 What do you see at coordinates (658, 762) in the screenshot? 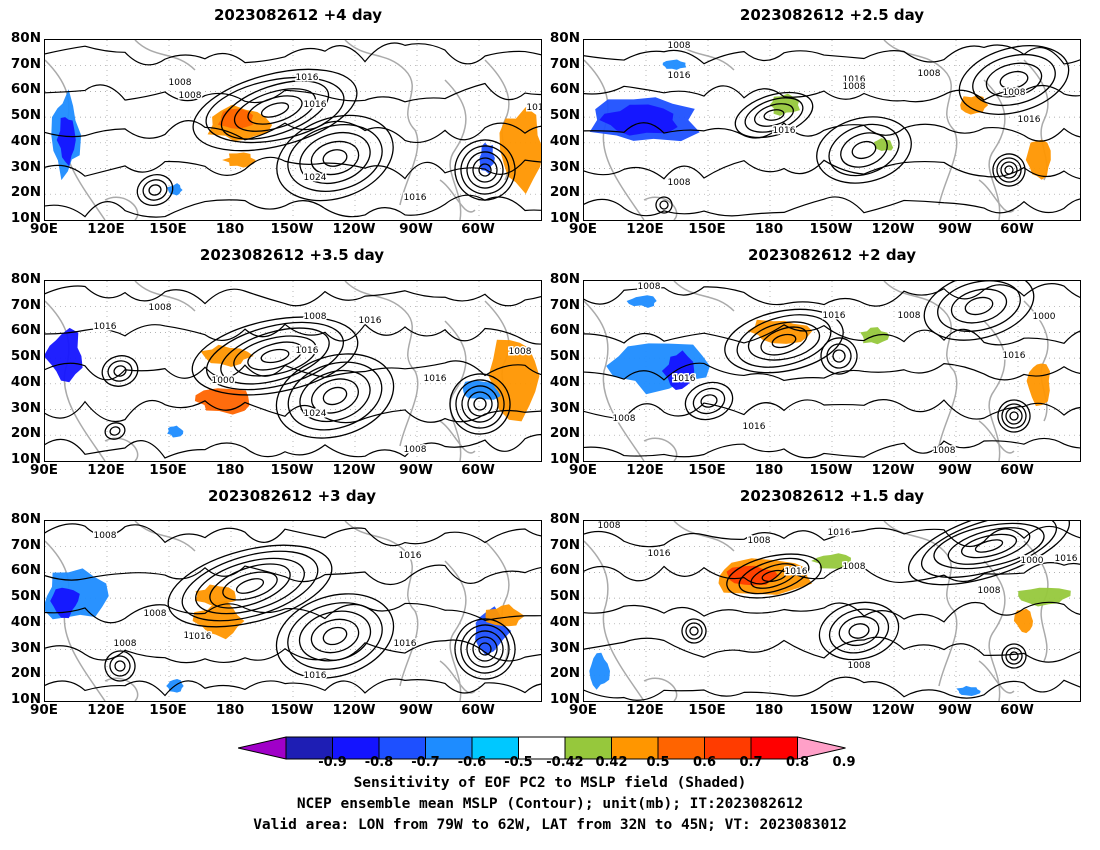
I see `colorbar-tick-label: 0.5` at bounding box center [658, 762].